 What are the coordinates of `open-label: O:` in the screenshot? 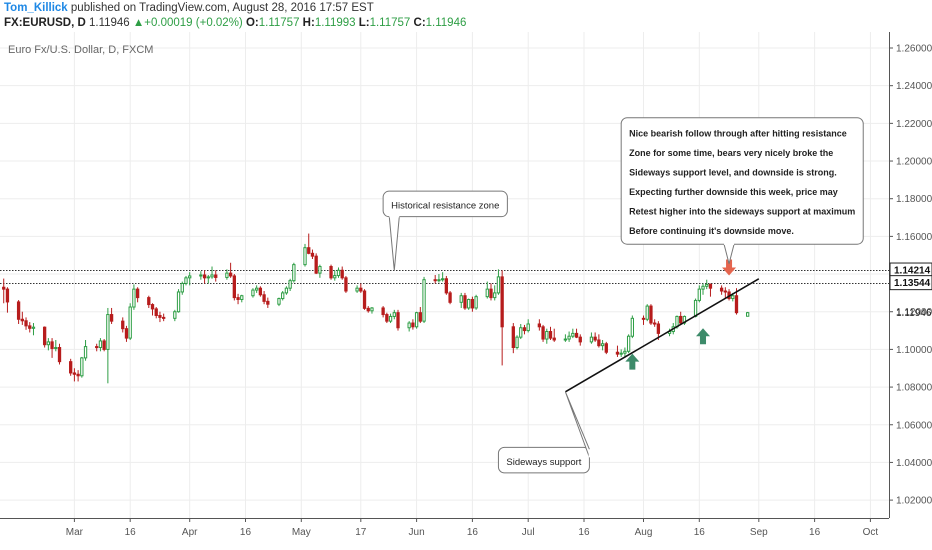 It's located at (252, 23).